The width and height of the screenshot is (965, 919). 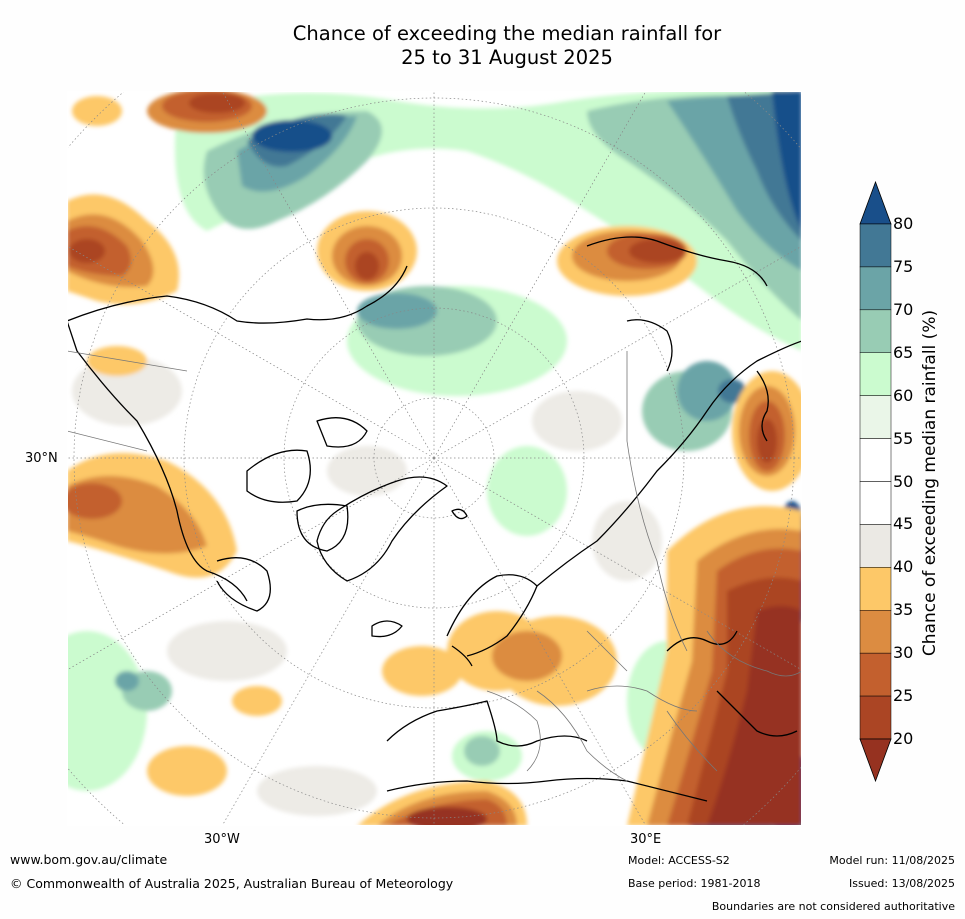 What do you see at coordinates (679, 860) in the screenshot?
I see `model-name: Model: ACCESS-S2` at bounding box center [679, 860].